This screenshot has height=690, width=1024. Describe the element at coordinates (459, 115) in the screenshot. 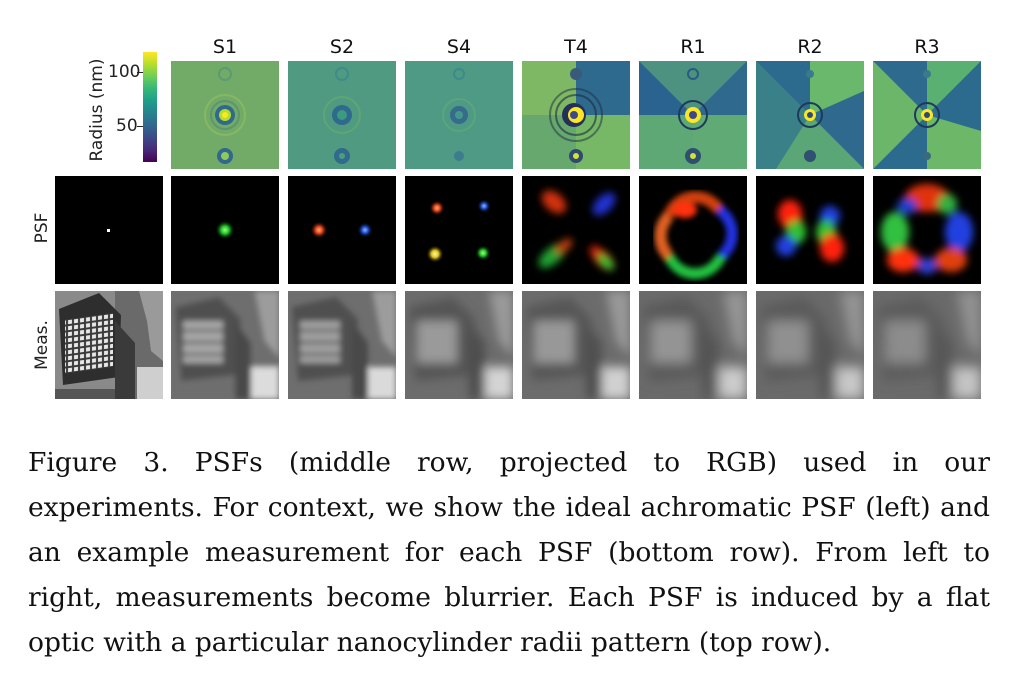

I see `radius-pattern-s4` at that location.